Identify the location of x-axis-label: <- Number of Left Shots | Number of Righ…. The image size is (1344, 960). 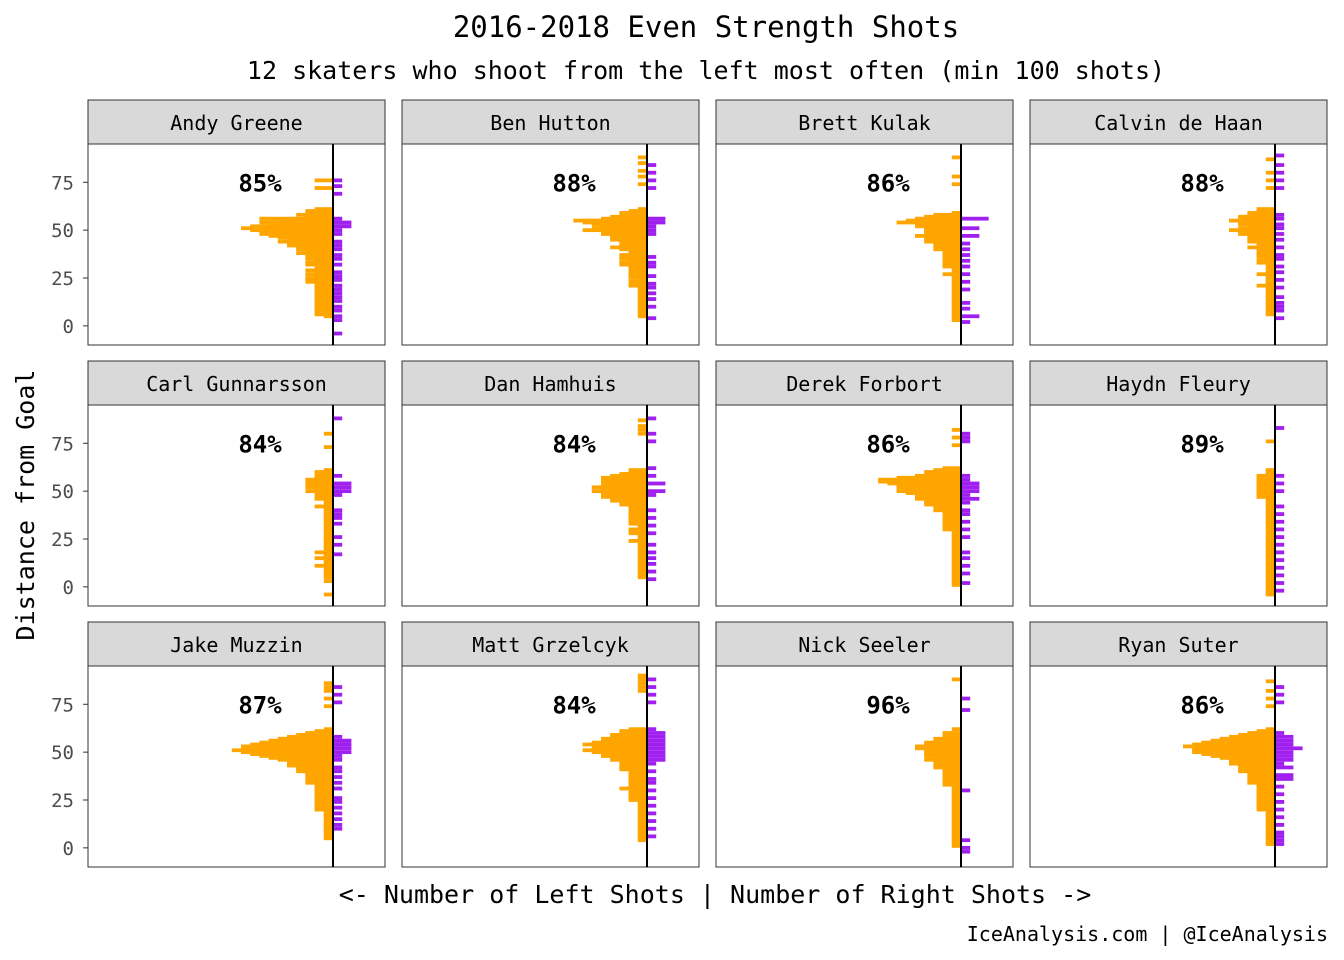
(715, 894).